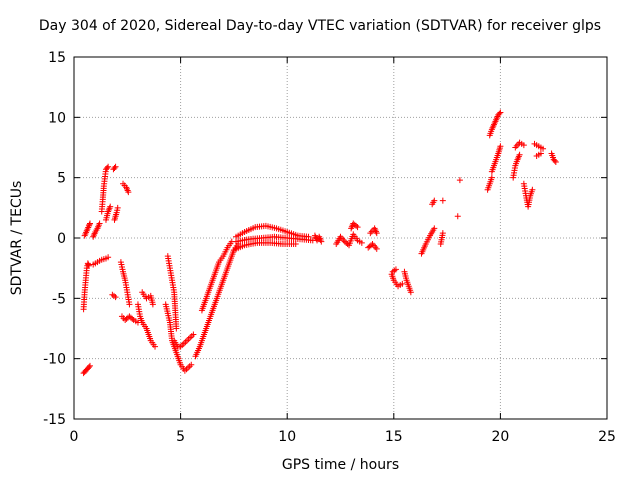 This screenshot has width=640, height=480. Describe the element at coordinates (17, 238) in the screenshot. I see `y-axis-label: SDTVAR / TECUs` at that location.